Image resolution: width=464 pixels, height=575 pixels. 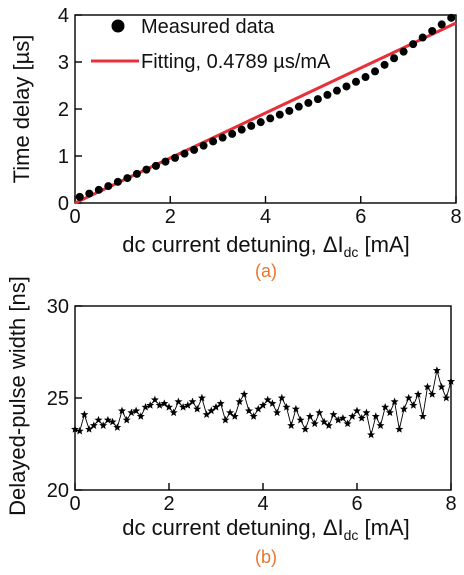 What do you see at coordinates (74, 217) in the screenshot?
I see `a-x-tick-label: 0` at bounding box center [74, 217].